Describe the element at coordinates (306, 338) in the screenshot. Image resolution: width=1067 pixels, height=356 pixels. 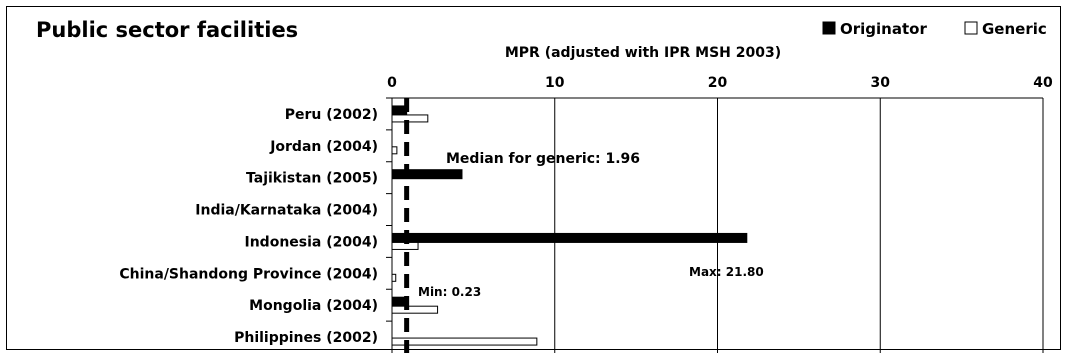
I see `y-tick-label-philippines-2002: Philippines (2002)` at that location.